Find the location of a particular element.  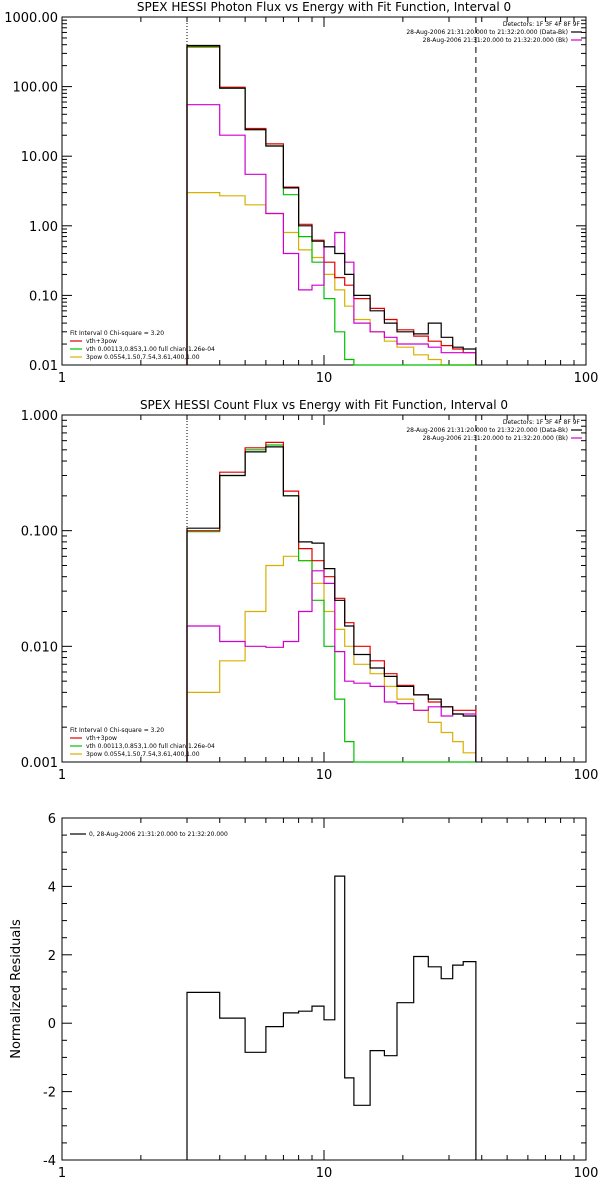

y-tick-label: 1.000 is located at coordinates (39, 416).